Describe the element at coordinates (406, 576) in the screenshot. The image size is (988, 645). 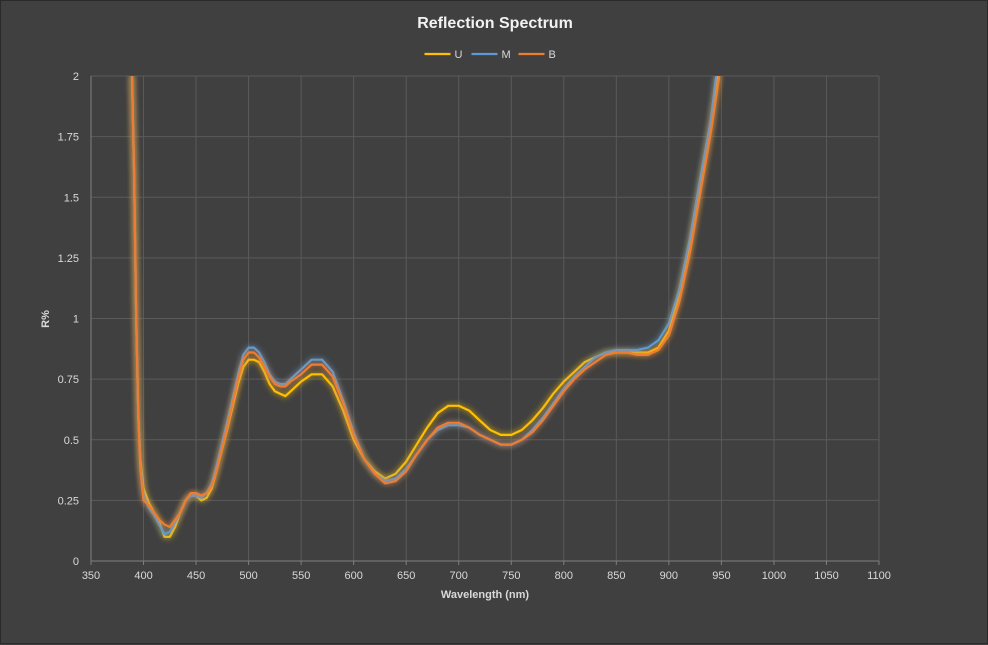
I see `x-tick-label: 650` at that location.